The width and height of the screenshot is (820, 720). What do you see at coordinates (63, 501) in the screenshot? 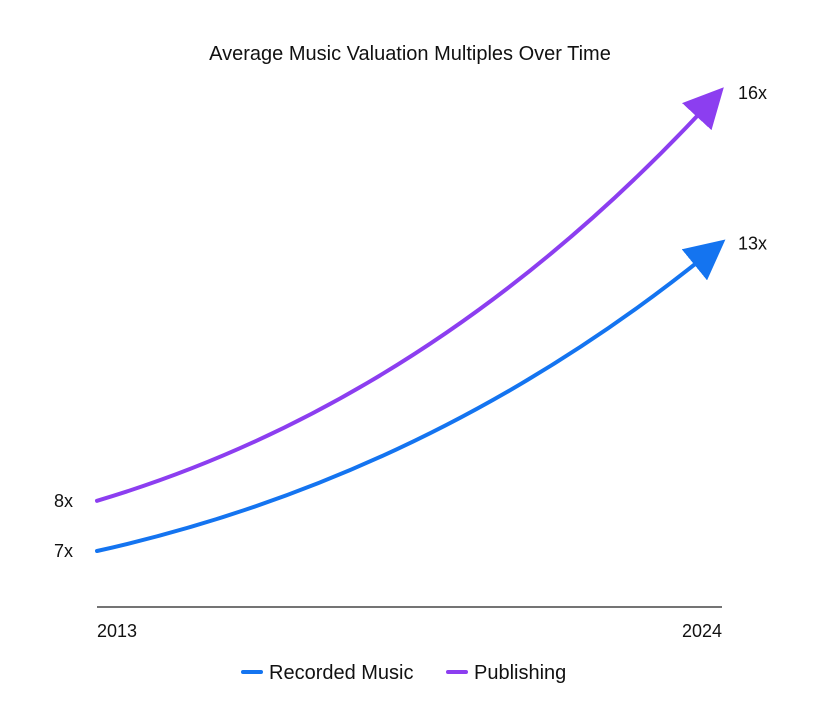
I see `start-value-label-publishing: 8x` at bounding box center [63, 501].